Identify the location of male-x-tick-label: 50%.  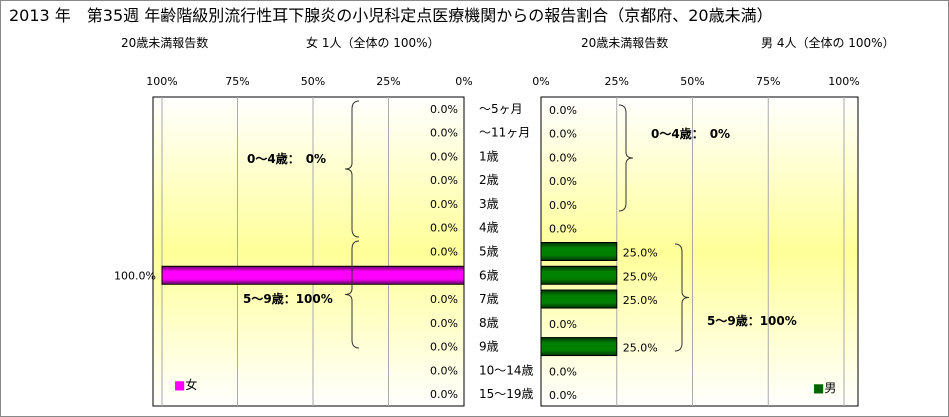
(692, 81).